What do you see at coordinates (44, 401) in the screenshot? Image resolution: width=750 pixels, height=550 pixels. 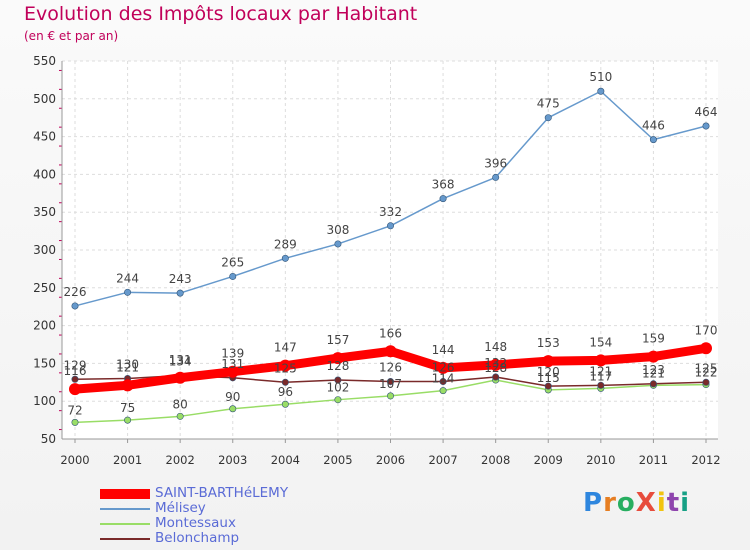 I see `y-tick-label: 100` at bounding box center [44, 401].